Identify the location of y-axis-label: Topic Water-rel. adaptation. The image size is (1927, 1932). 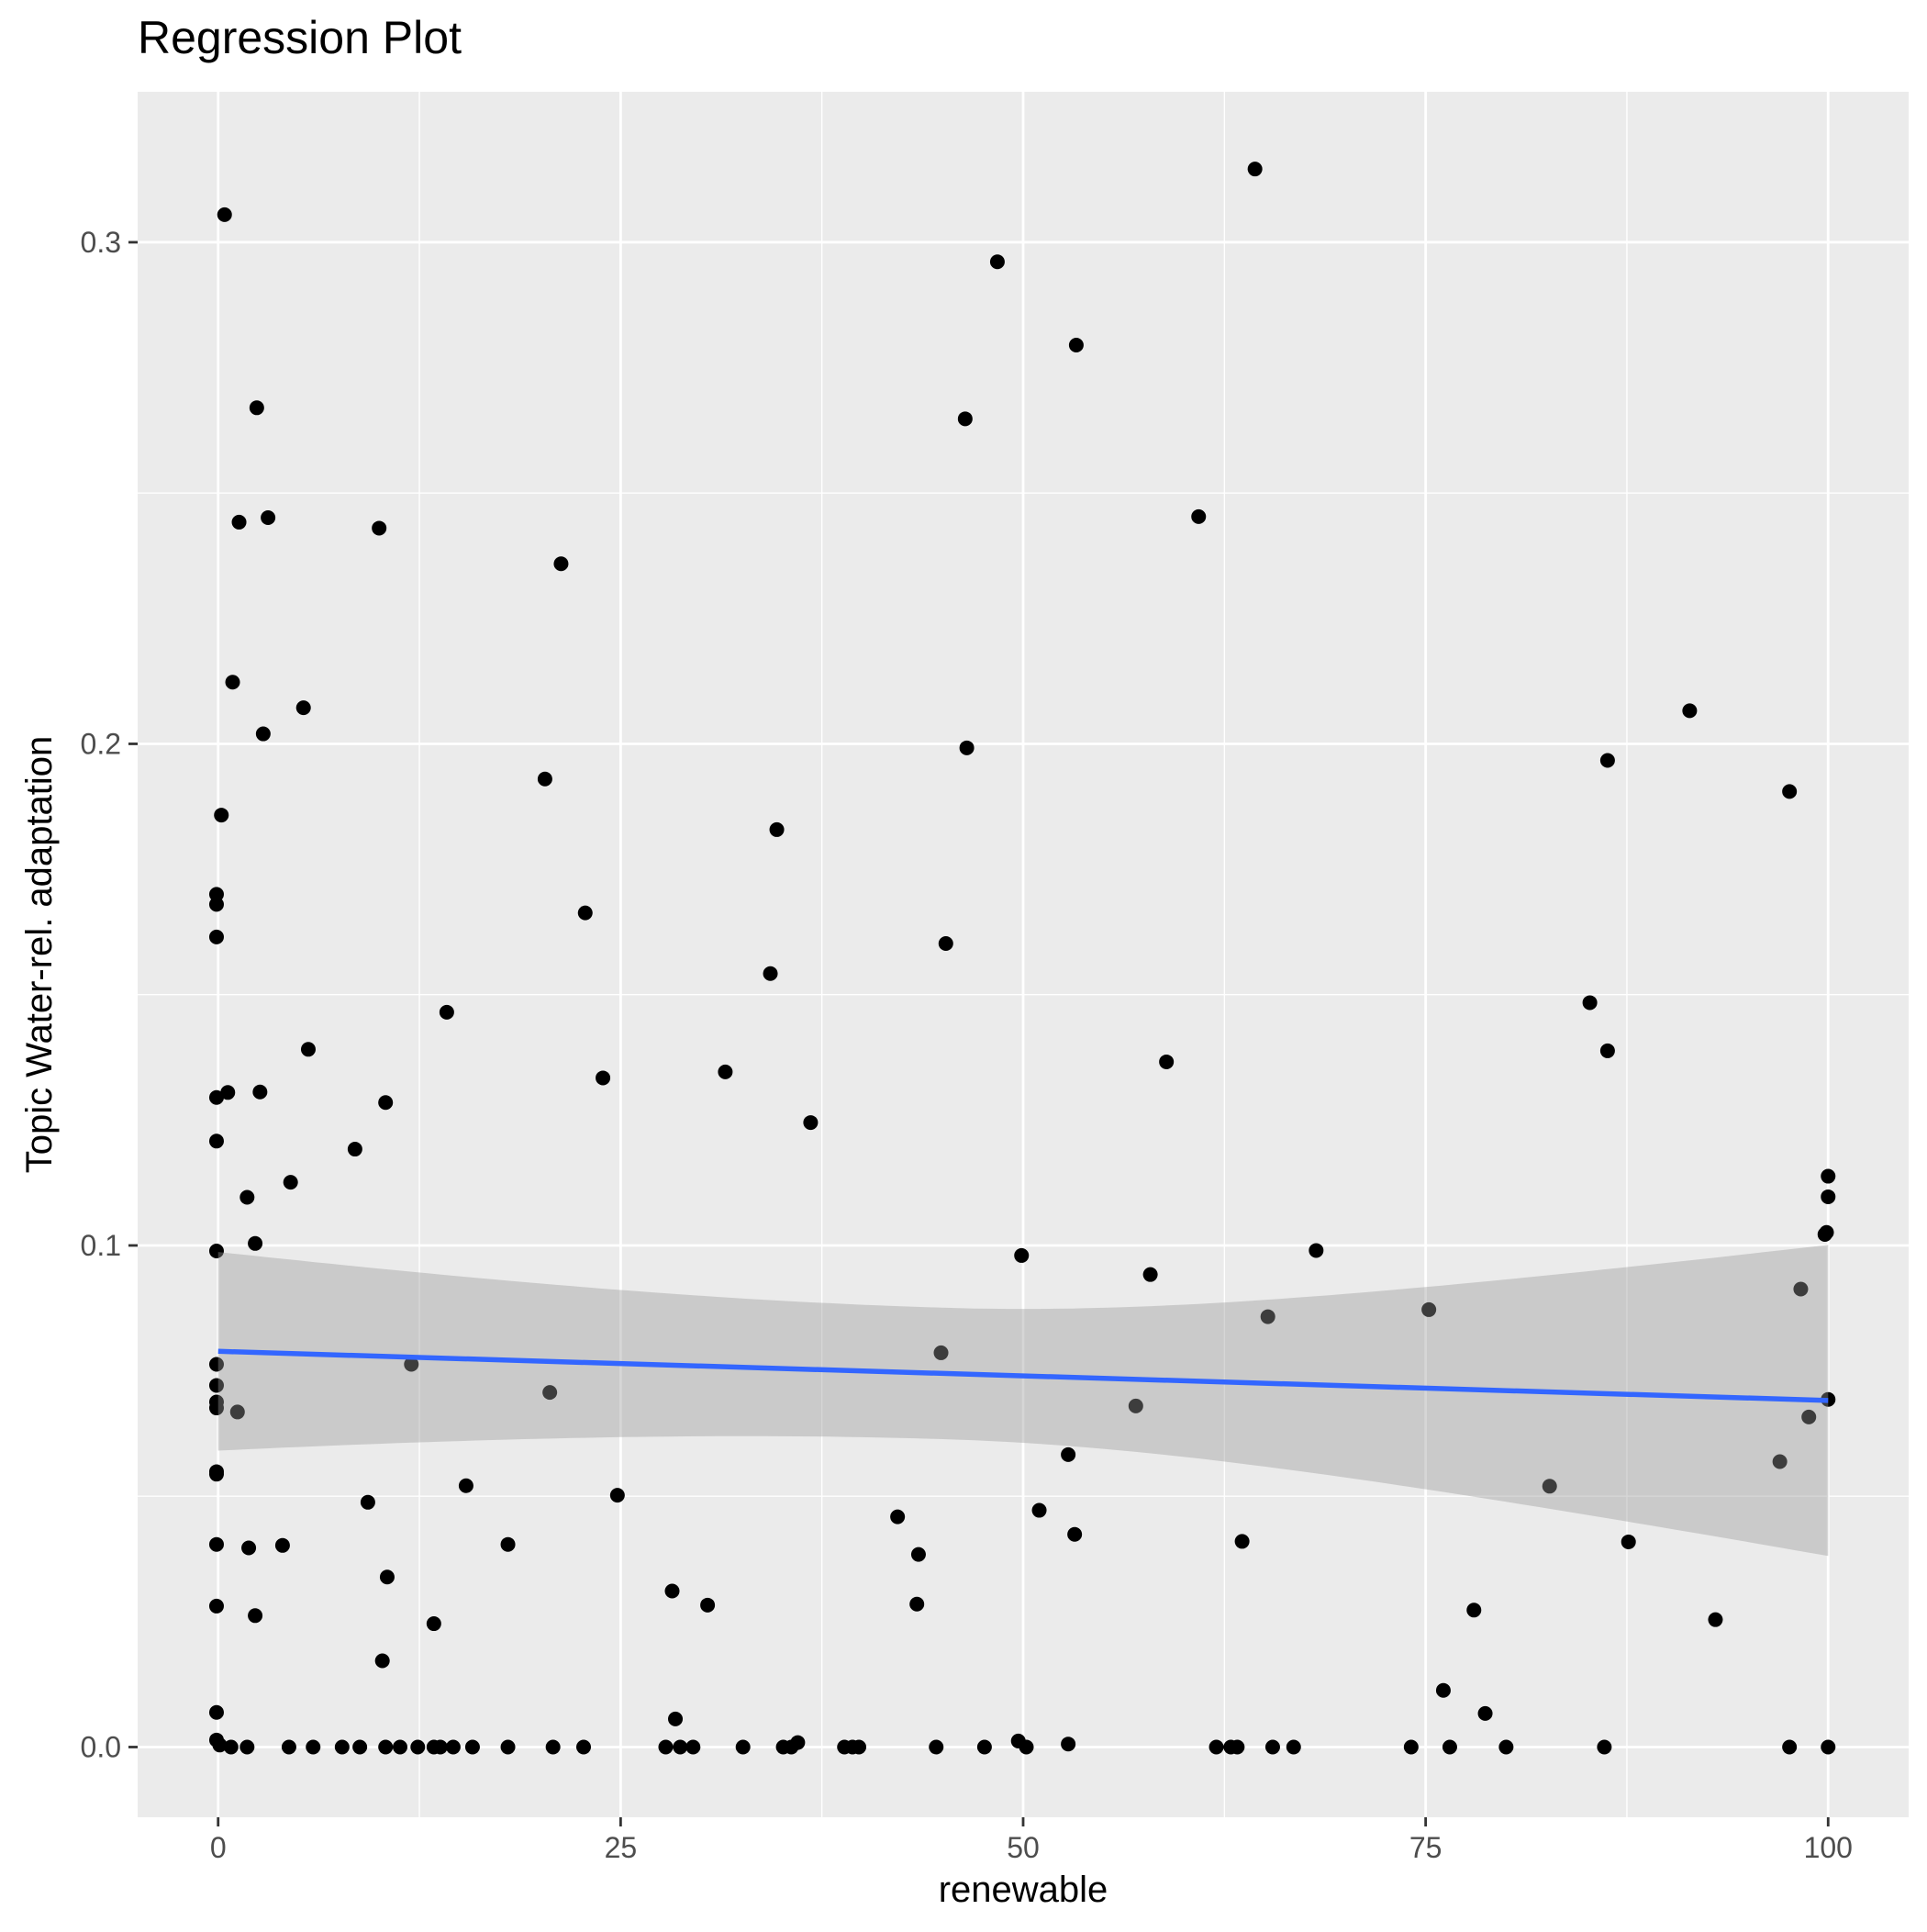
(39, 955).